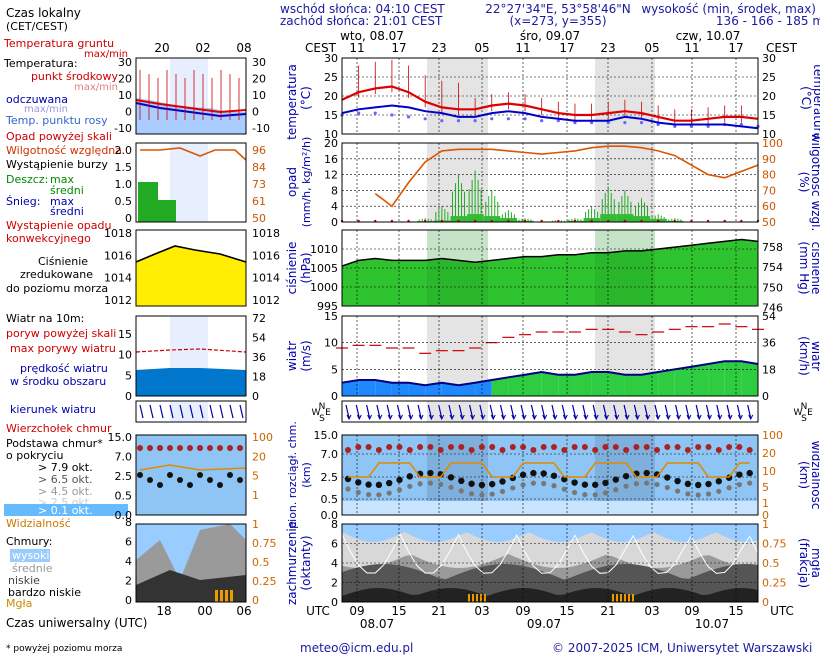 The image size is (820, 660). Describe the element at coordinates (804, 182) in the screenshot. I see `humid-axis-unit: (%)` at that location.